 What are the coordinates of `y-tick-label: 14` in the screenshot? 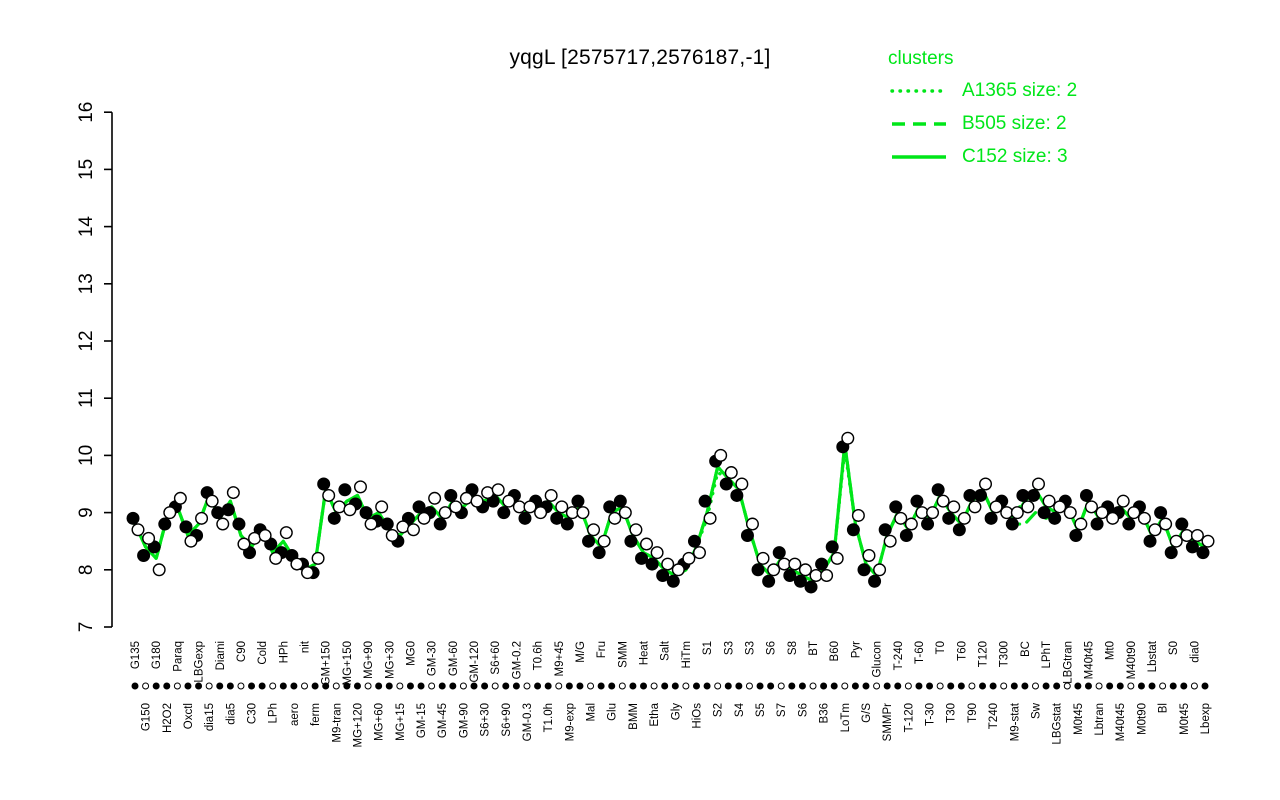 It's located at (86, 227).